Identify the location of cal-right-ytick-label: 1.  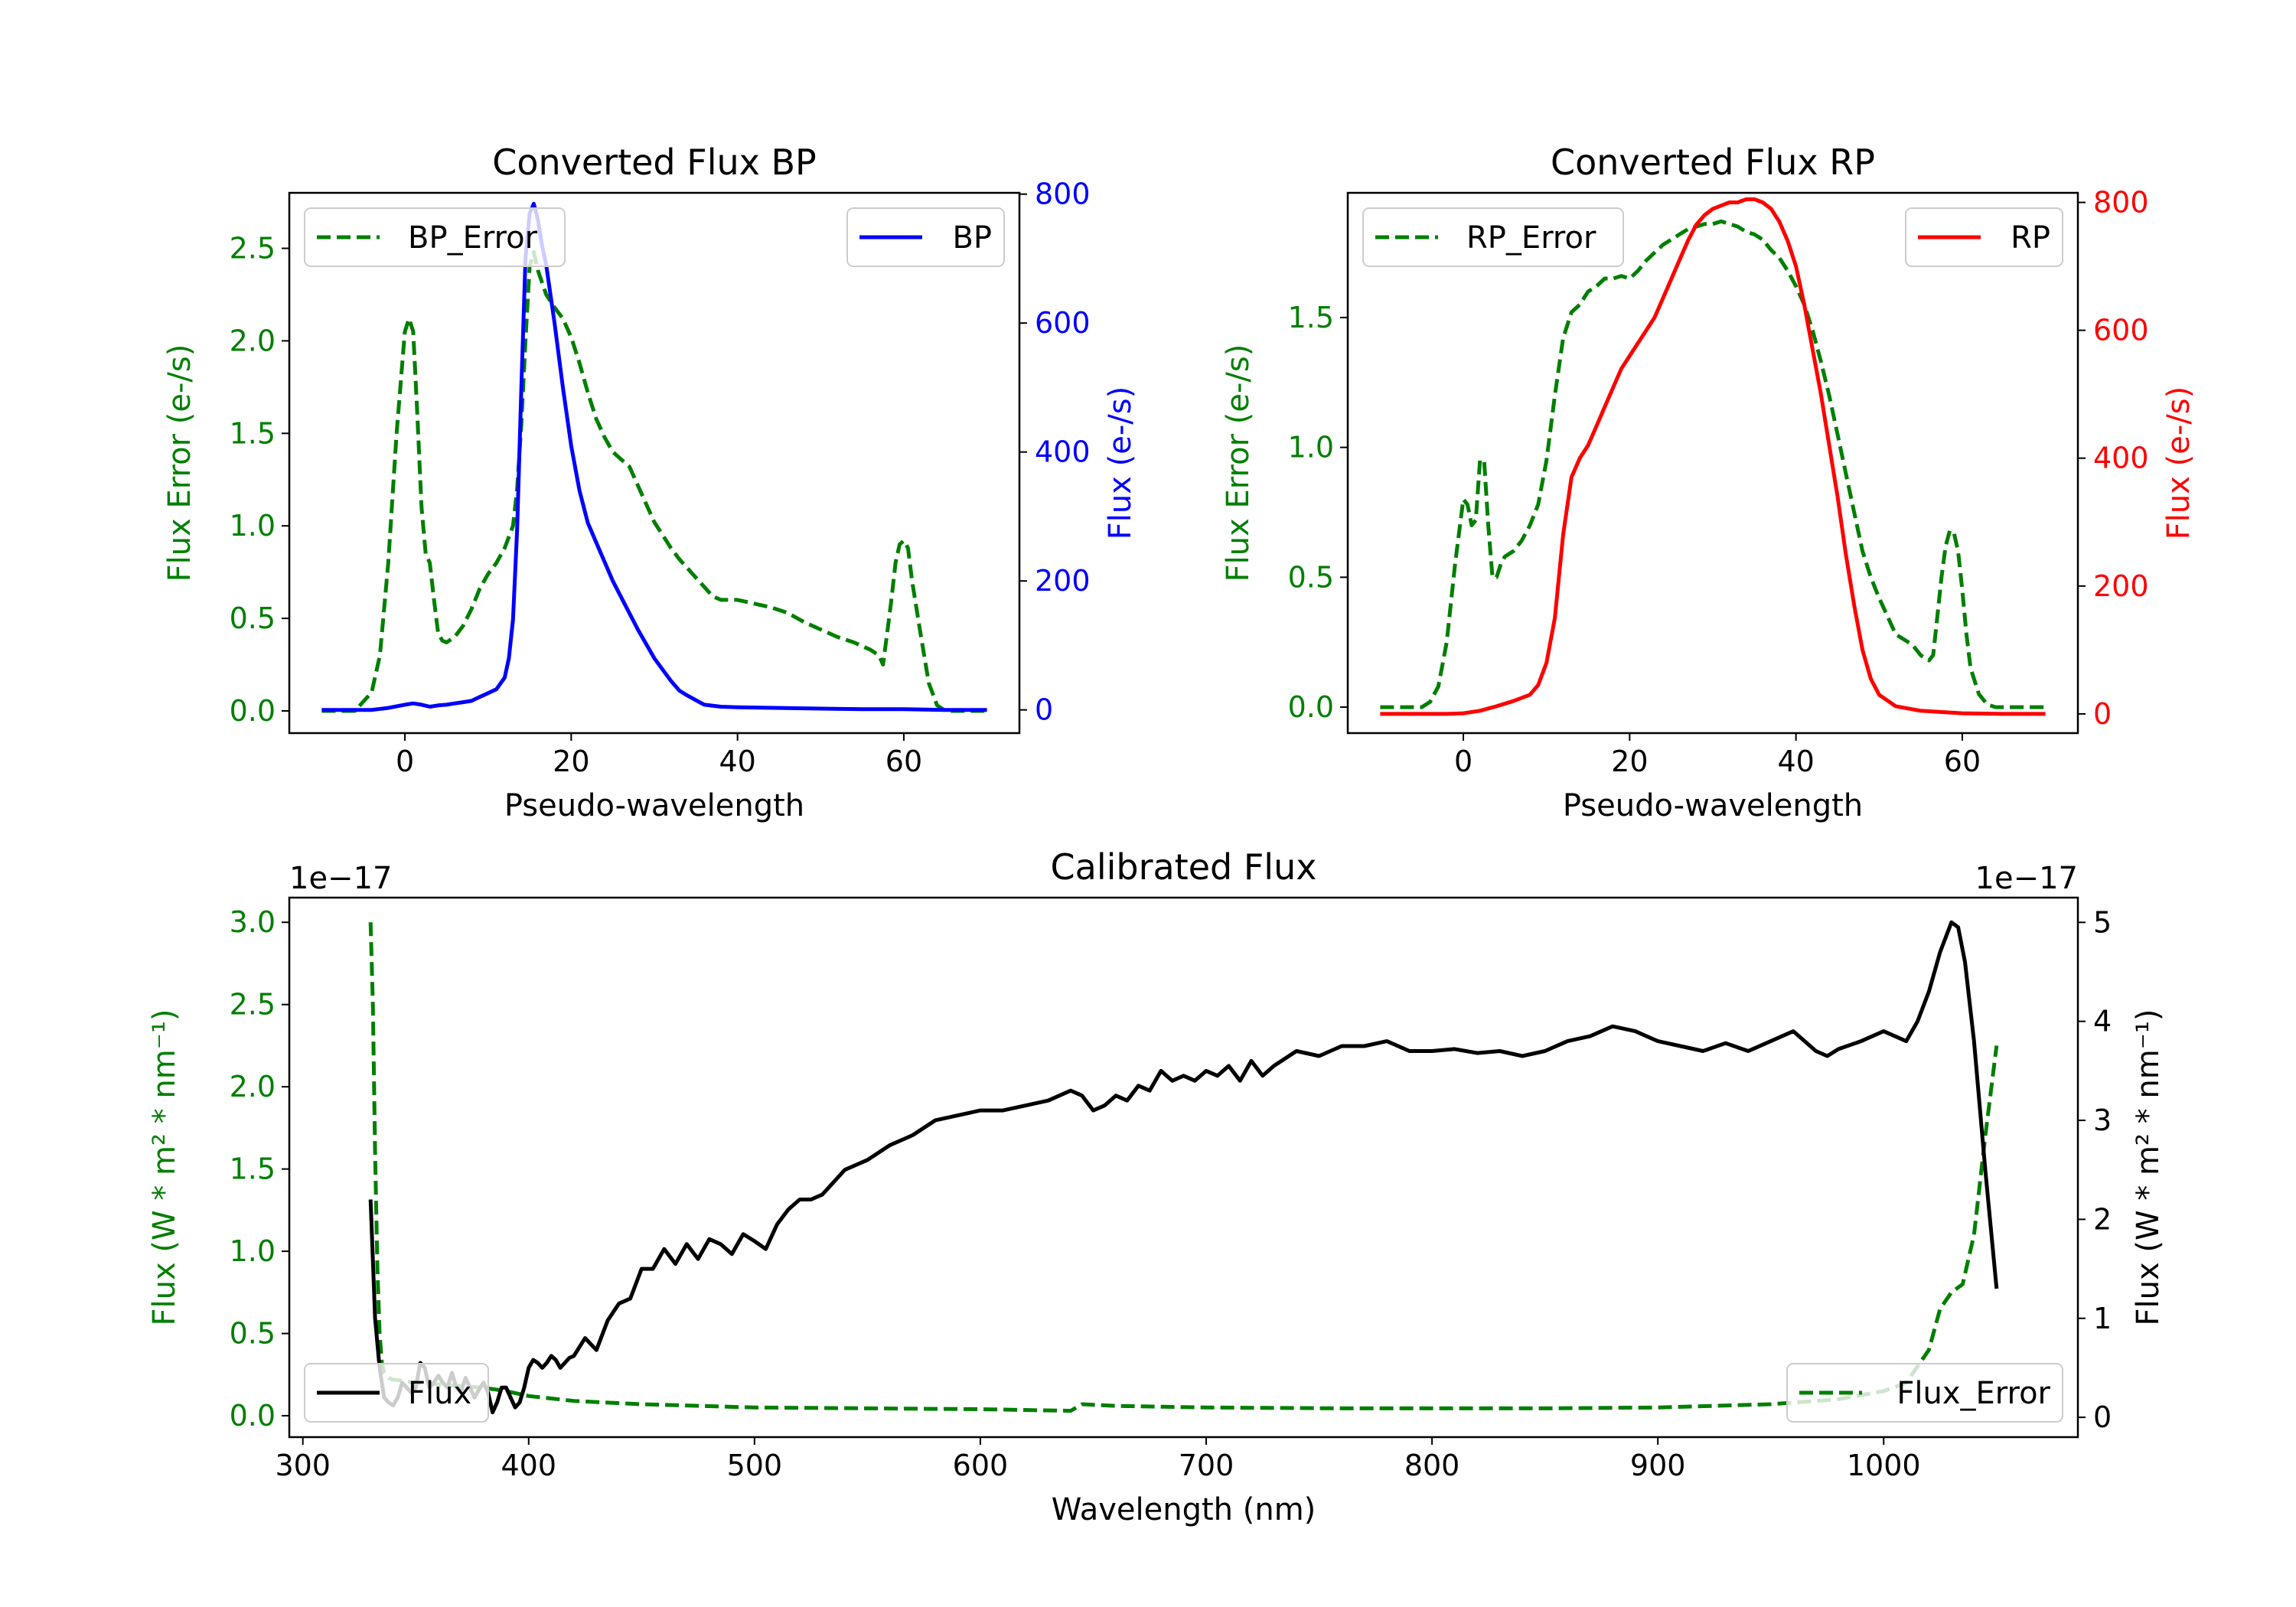
(2102, 1318).